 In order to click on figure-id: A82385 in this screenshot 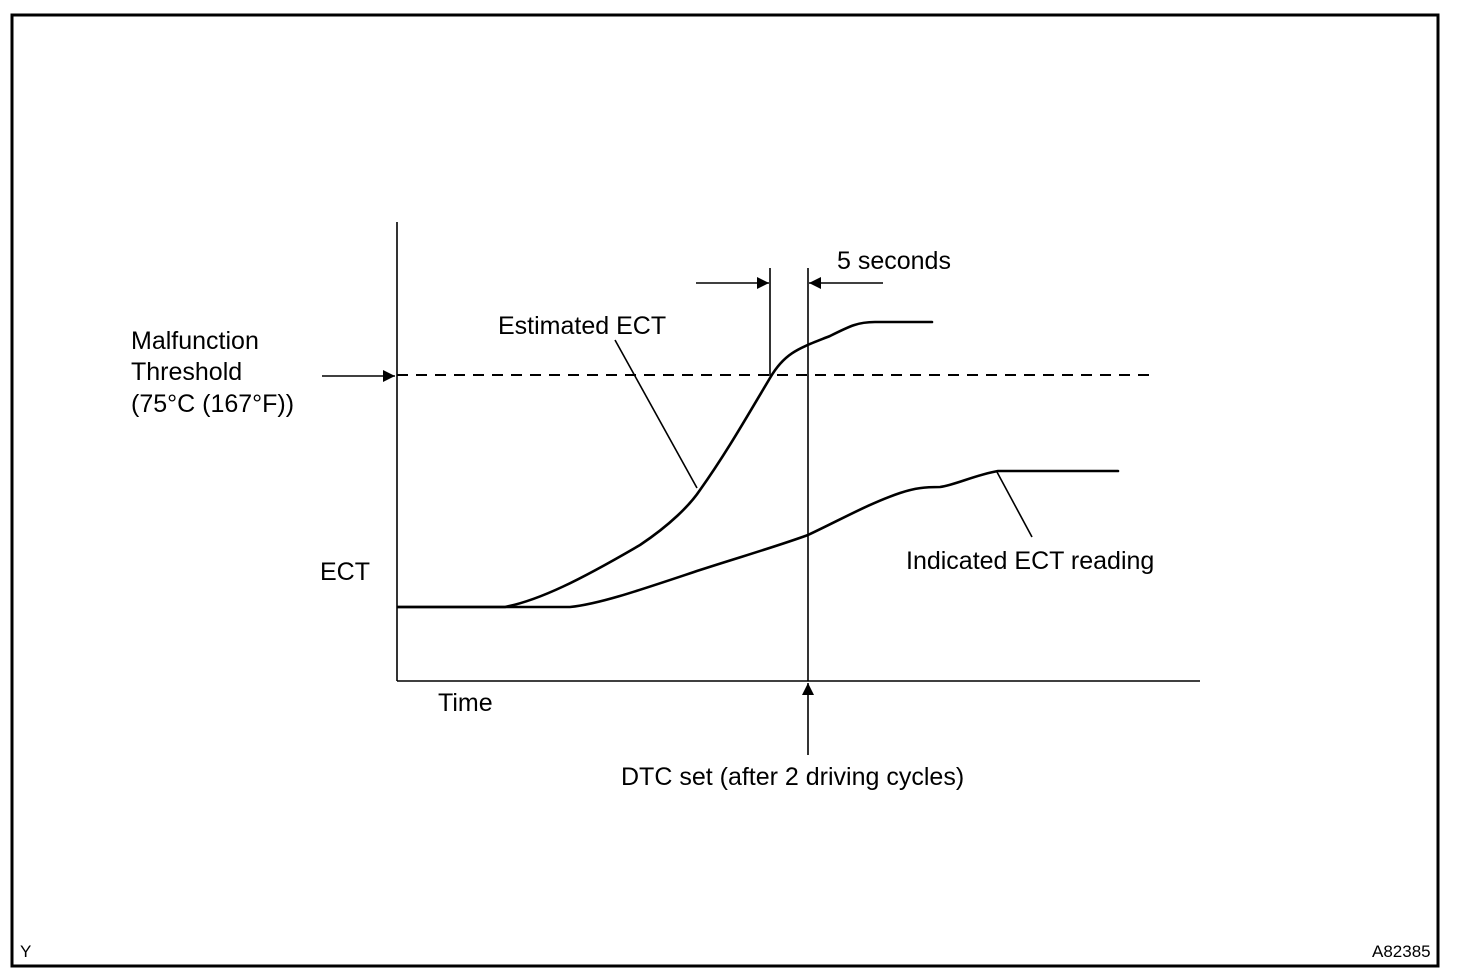, I will do `click(1401, 951)`.